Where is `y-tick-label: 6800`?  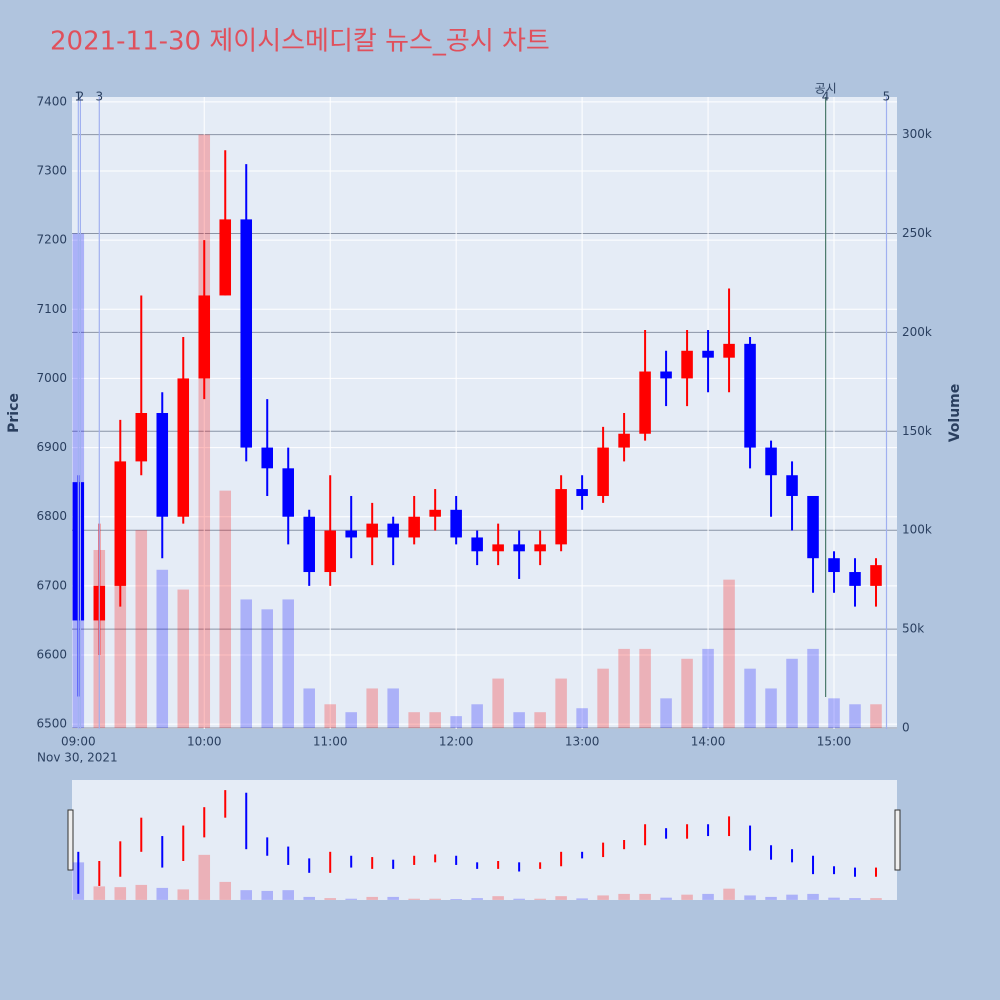 y-tick-label: 6800 is located at coordinates (51, 516).